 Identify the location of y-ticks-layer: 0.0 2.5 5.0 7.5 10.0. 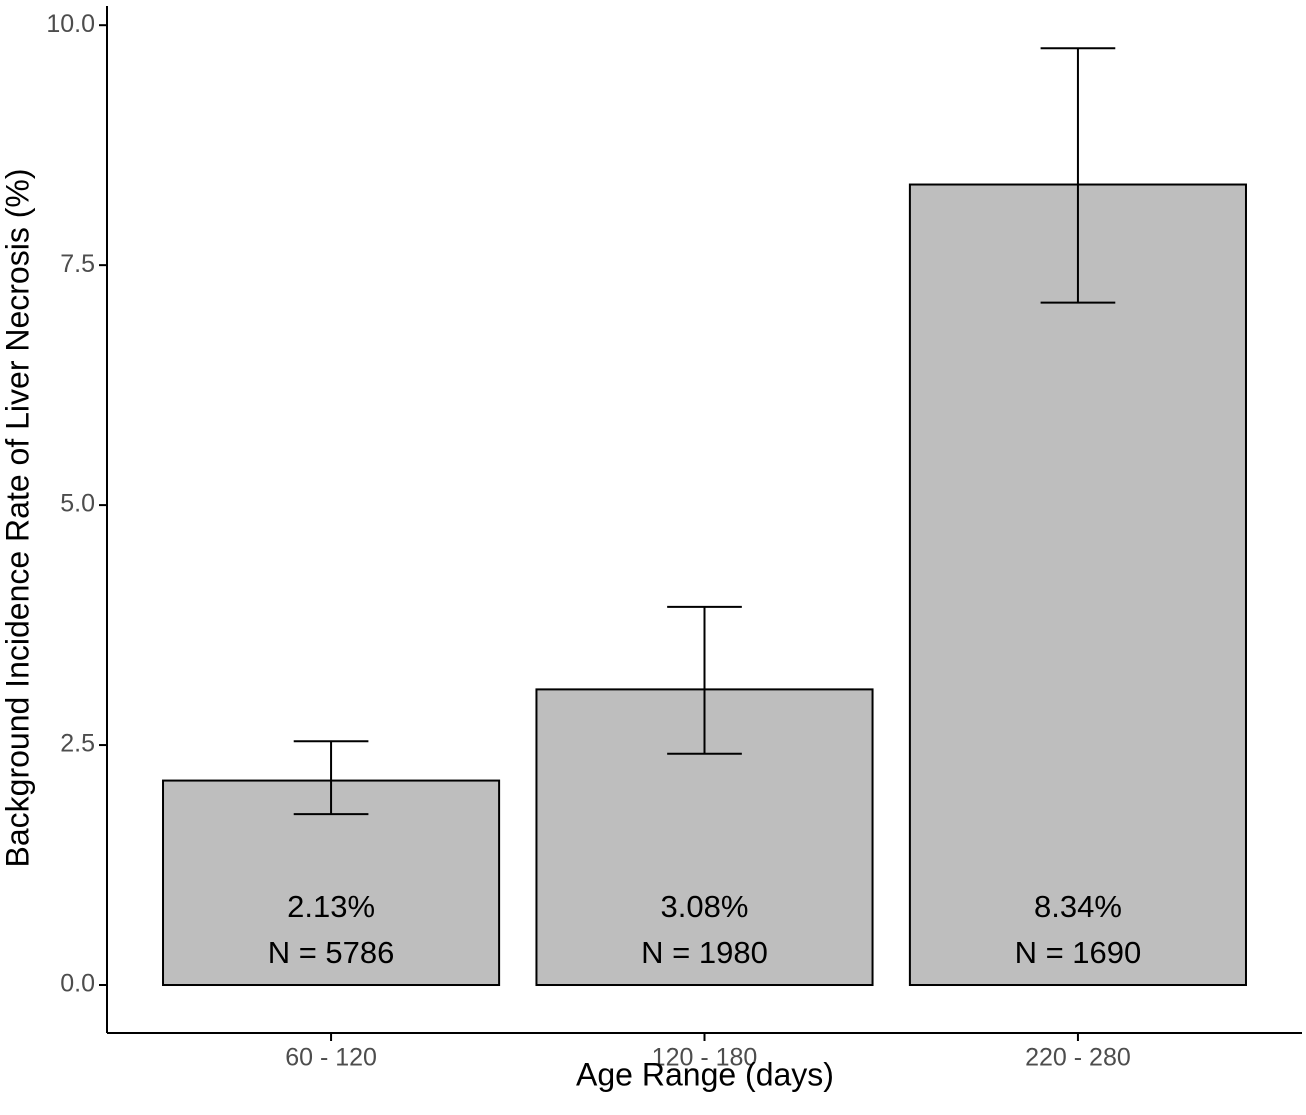
(76, 504).